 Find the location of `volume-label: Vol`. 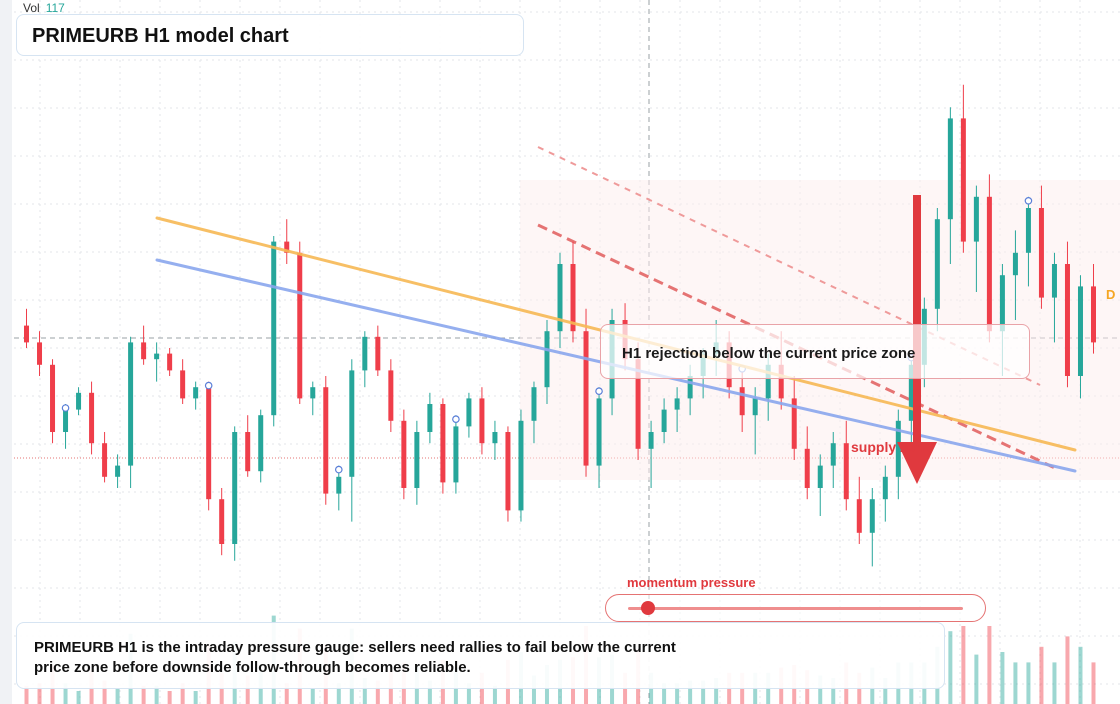

volume-label: Vol is located at coordinates (31, 8).